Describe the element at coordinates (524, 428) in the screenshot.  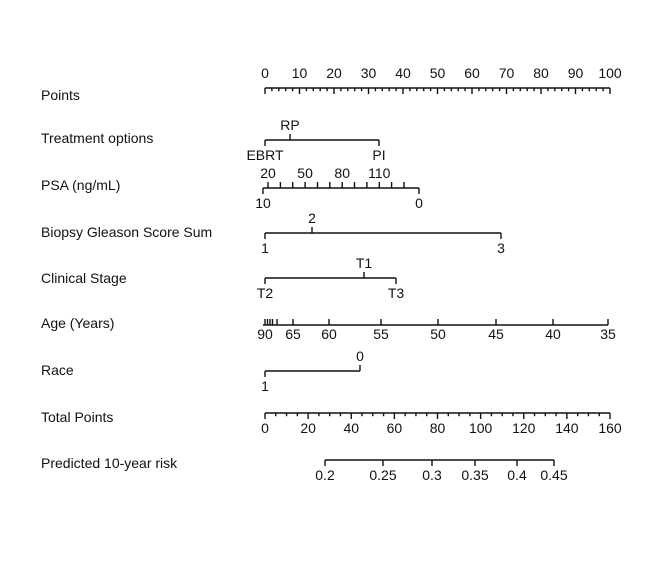
I see `tick-label-total-points: 120` at that location.